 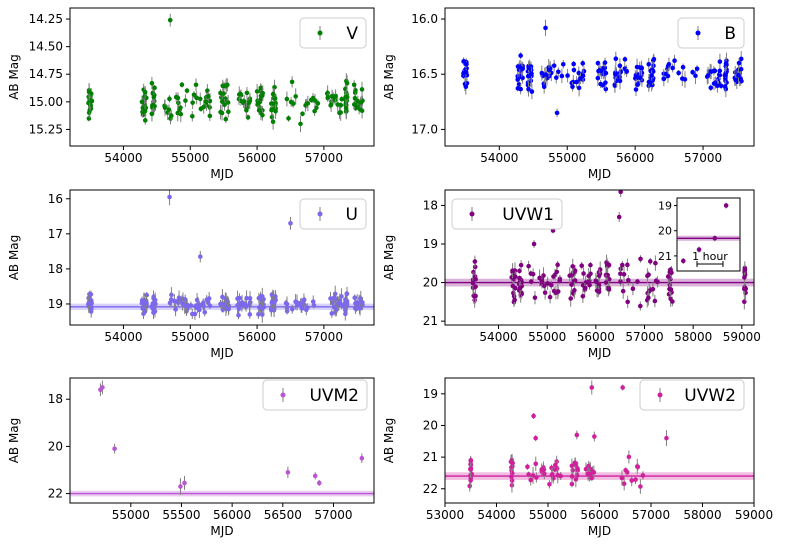 I want to click on y-tick-label: 20, so click(x=430, y=425).